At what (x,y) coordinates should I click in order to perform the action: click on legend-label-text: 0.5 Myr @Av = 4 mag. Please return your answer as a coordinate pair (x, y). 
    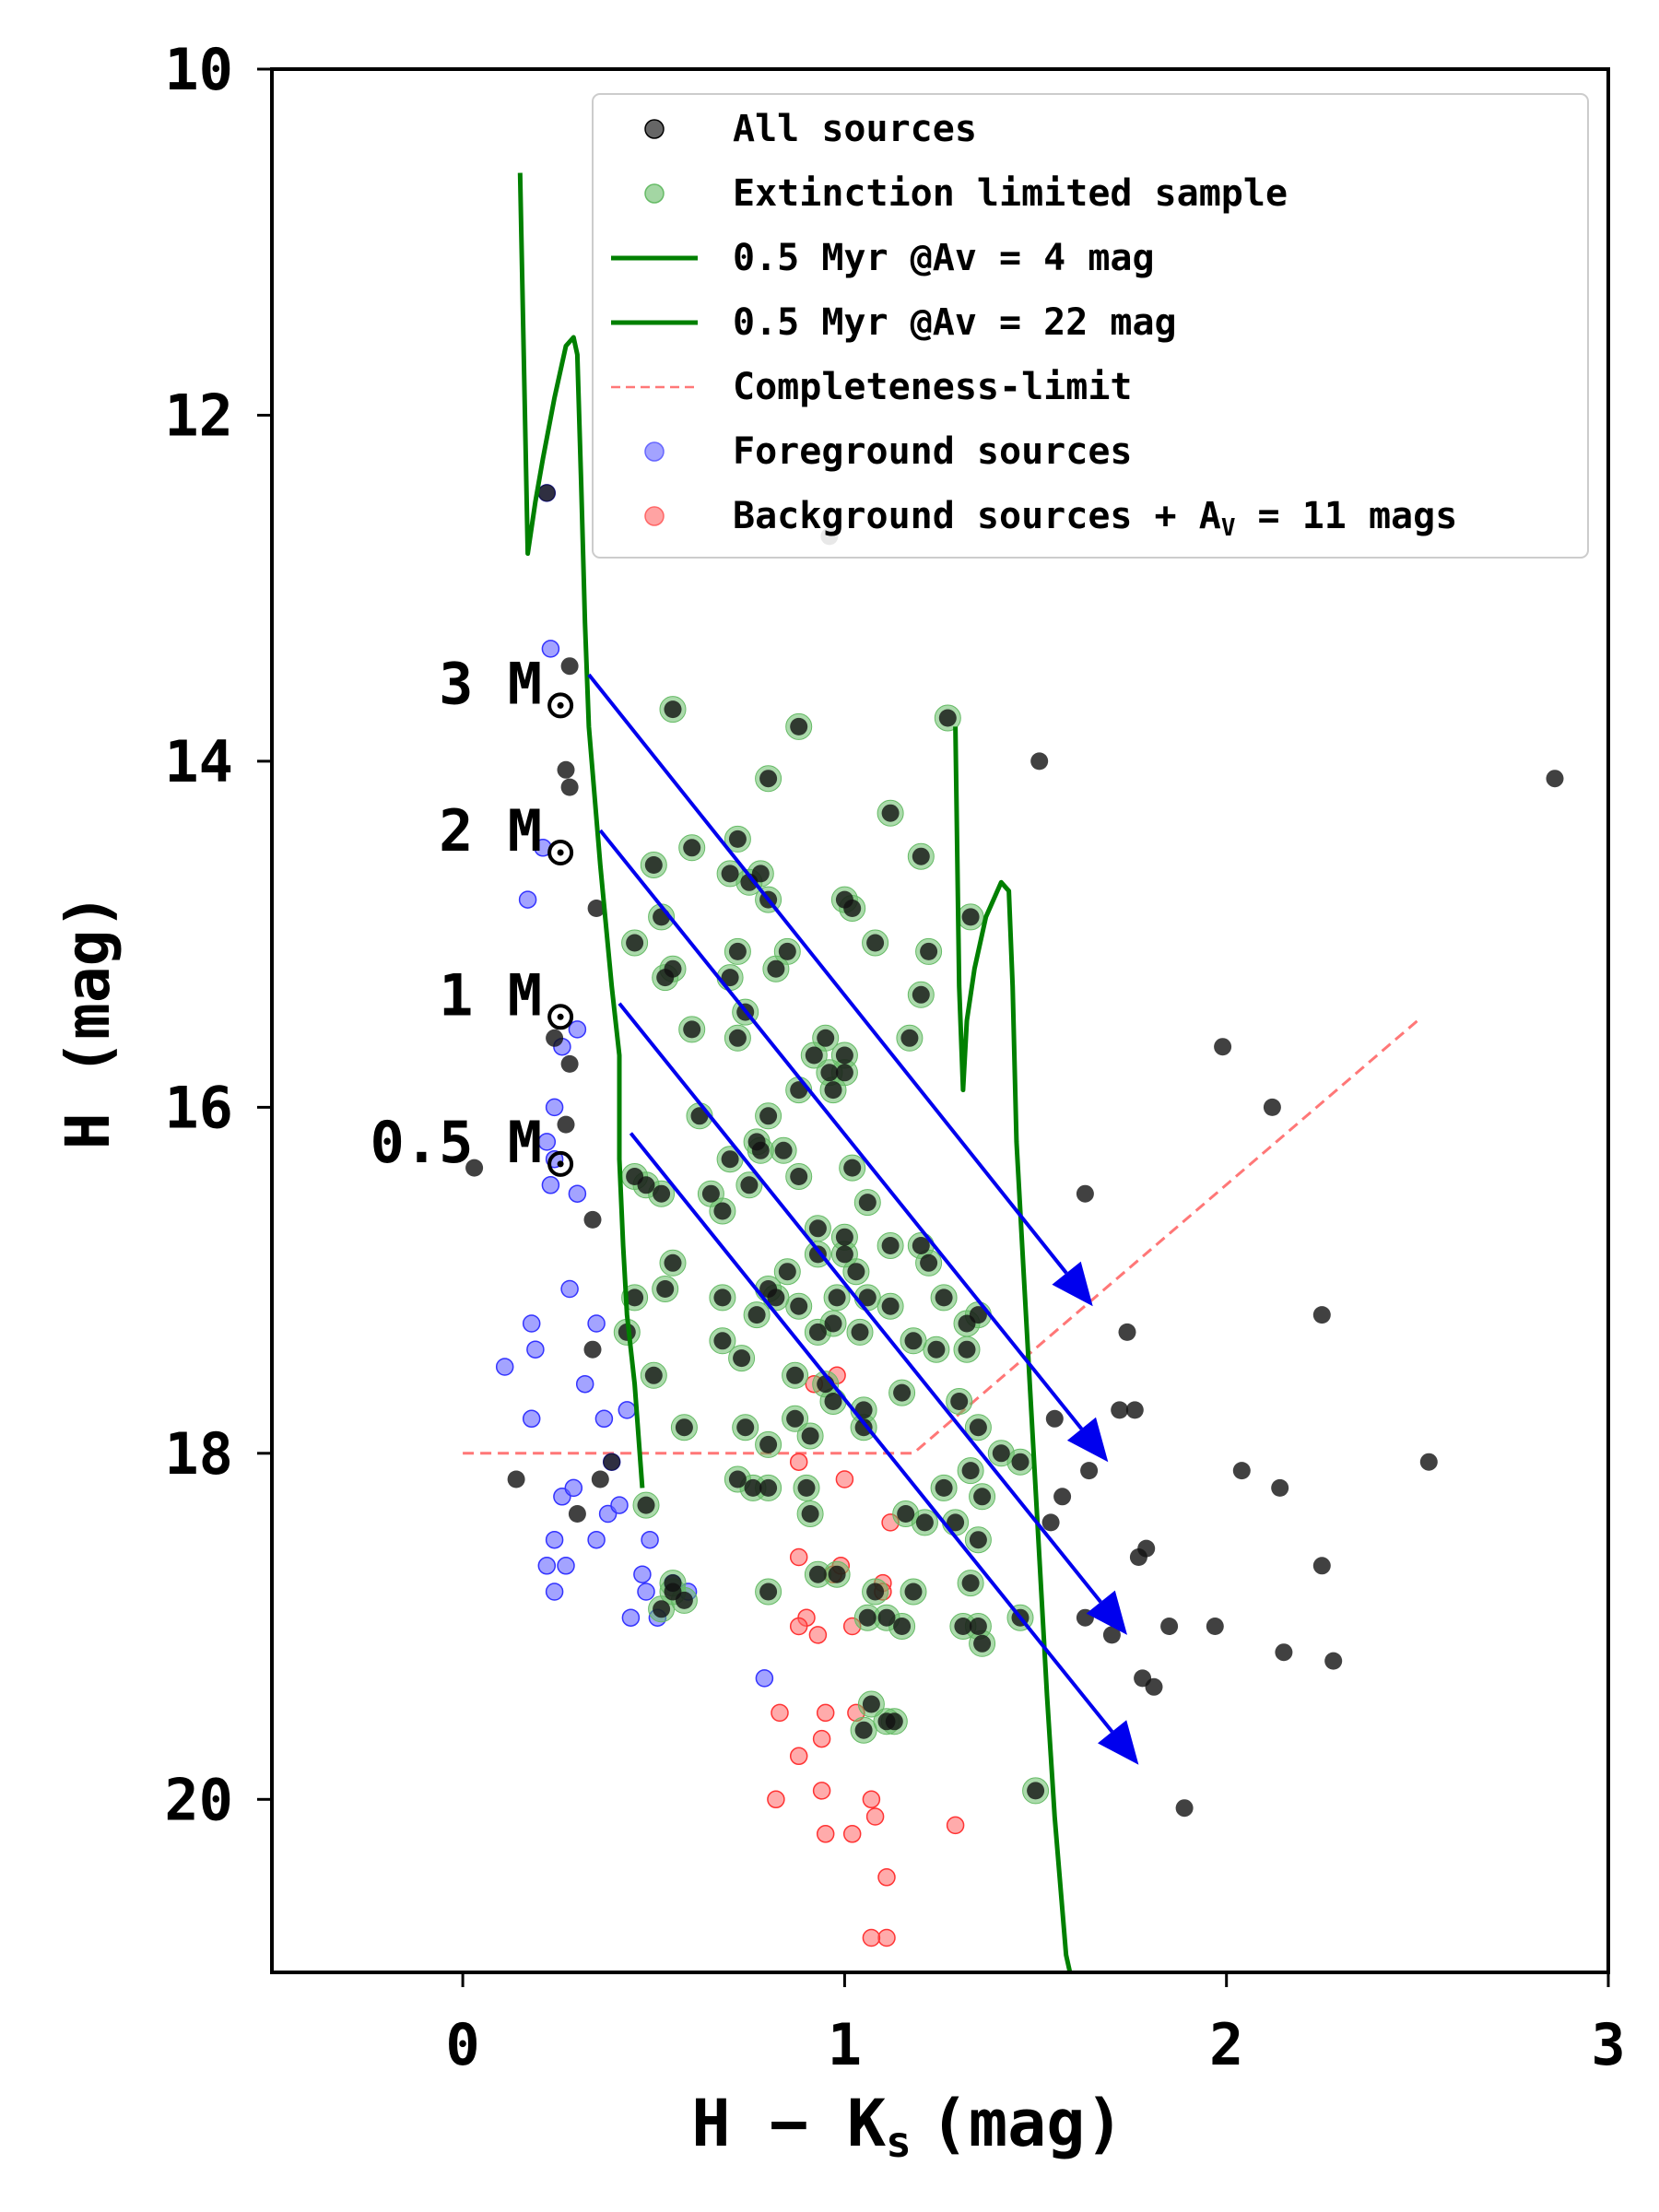
    Looking at the image, I should click on (944, 258).